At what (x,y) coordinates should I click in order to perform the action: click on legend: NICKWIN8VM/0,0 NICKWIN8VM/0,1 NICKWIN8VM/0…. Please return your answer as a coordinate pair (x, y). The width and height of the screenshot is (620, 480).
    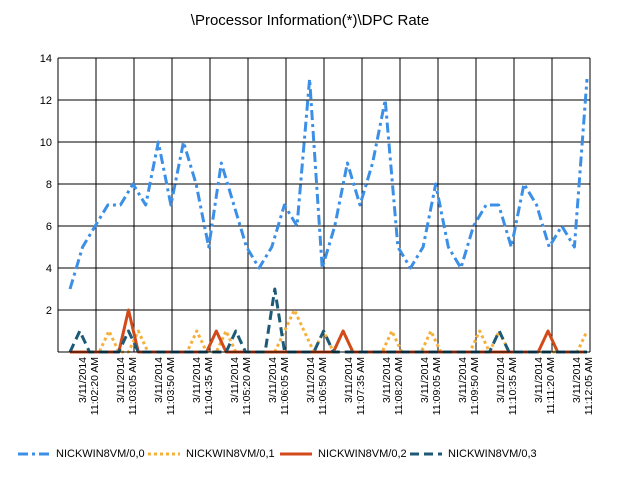
    Looking at the image, I should click on (318, 454).